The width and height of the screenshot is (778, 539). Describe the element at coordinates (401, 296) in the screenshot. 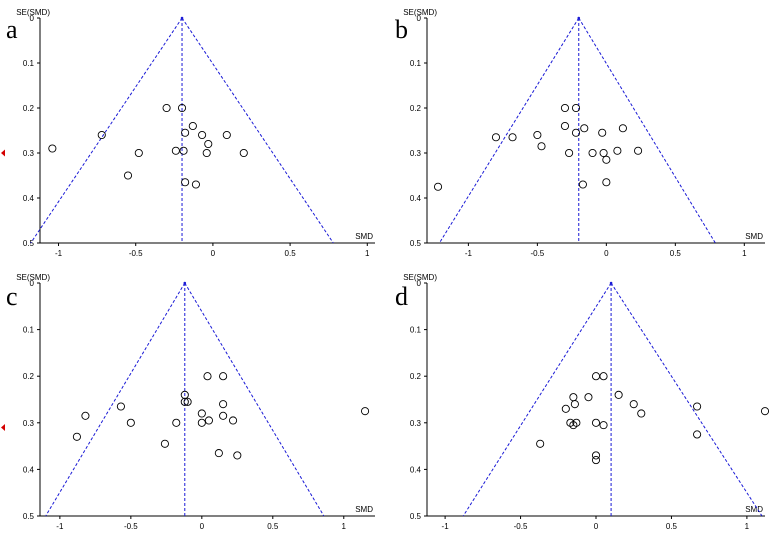

I see `panel-letter: d` at that location.